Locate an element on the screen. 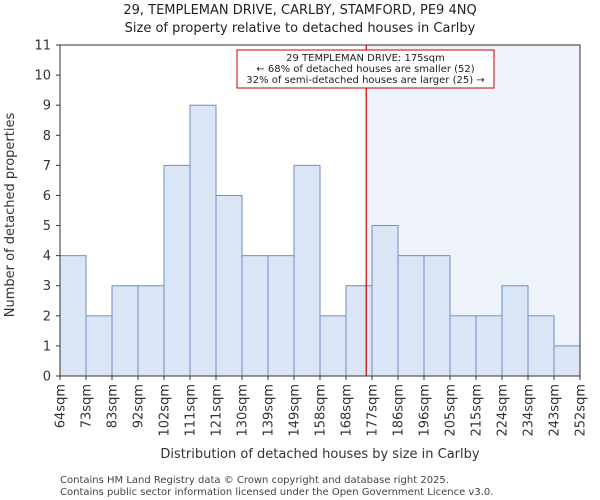 This screenshot has height=500, width=600. bar-139sqm is located at coordinates (281, 316).